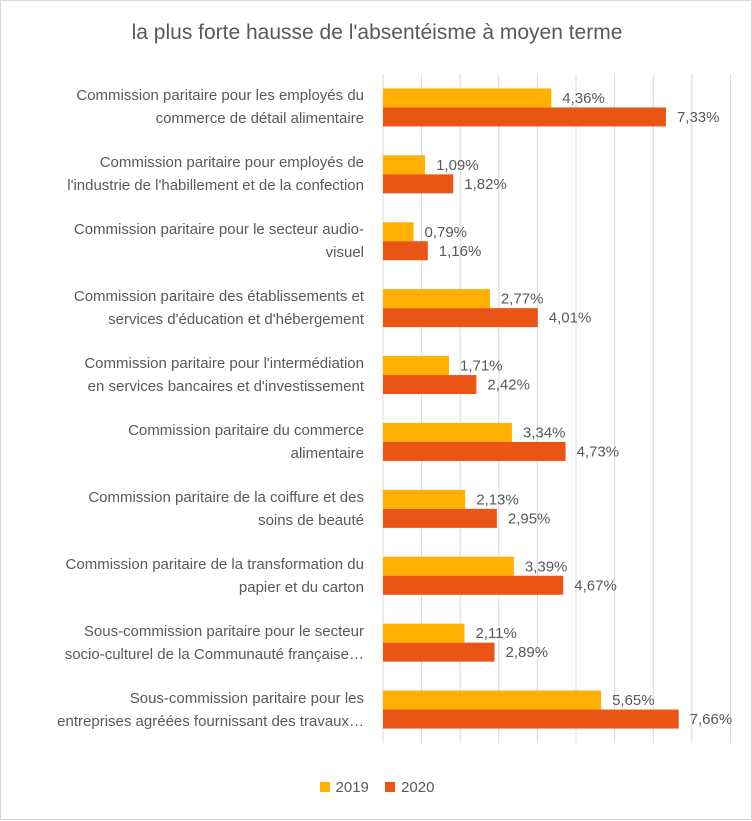 Image resolution: width=752 pixels, height=821 pixels. I want to click on category-label-line: Sous-commission paritaire pour les, so click(246, 698).